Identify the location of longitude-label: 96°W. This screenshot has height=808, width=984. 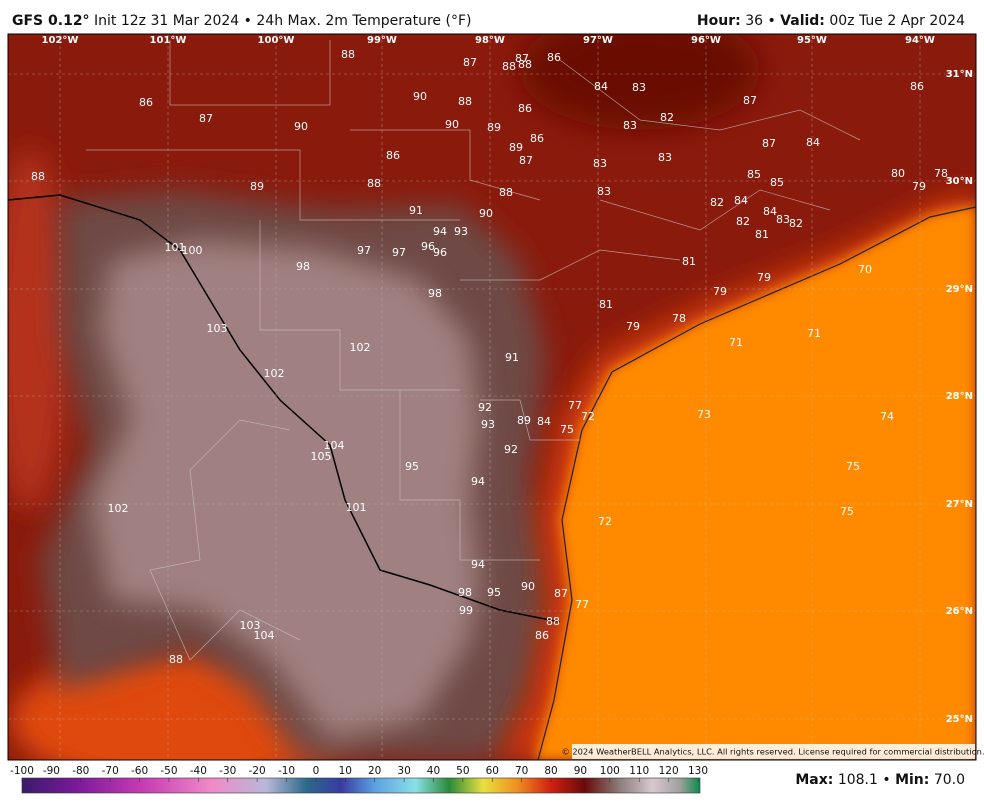
(706, 40).